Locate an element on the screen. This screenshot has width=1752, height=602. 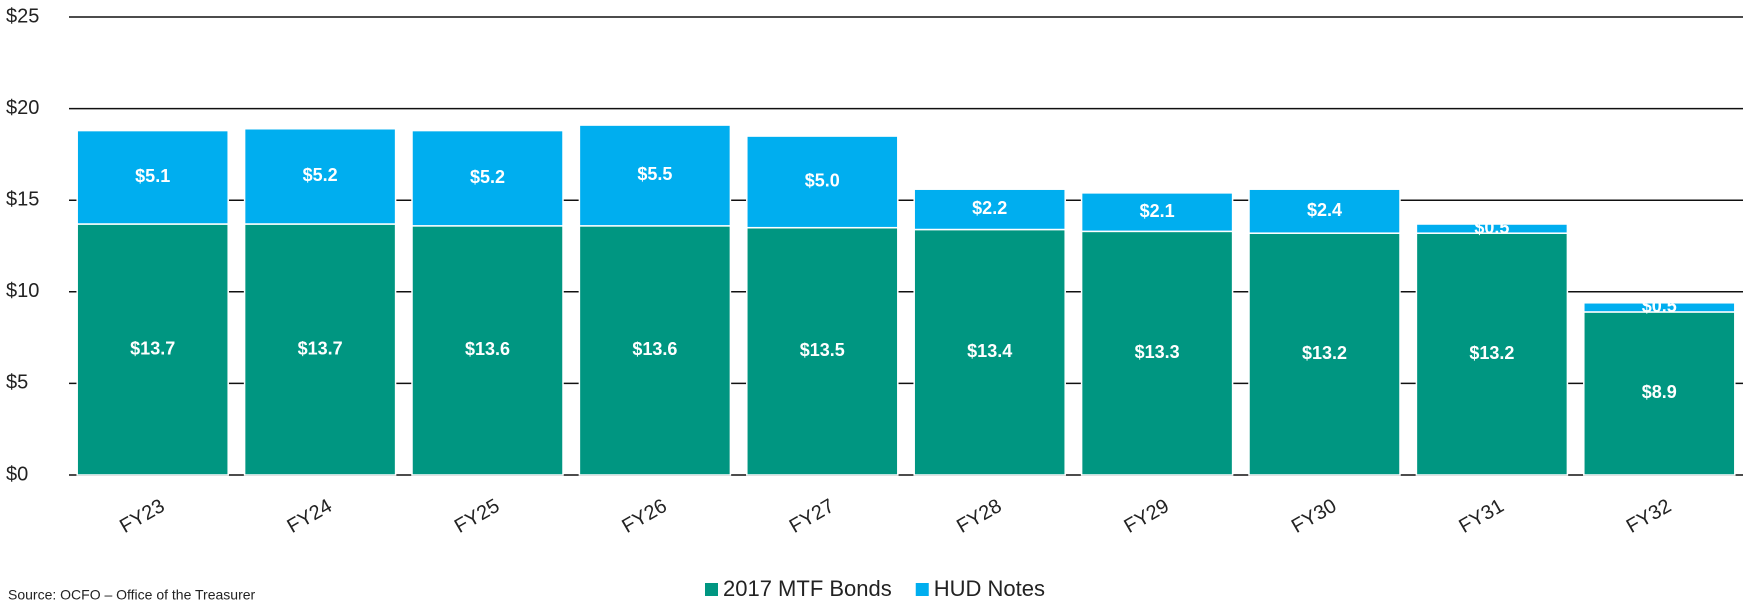
x-tick-label: FY31 is located at coordinates (1481, 516).